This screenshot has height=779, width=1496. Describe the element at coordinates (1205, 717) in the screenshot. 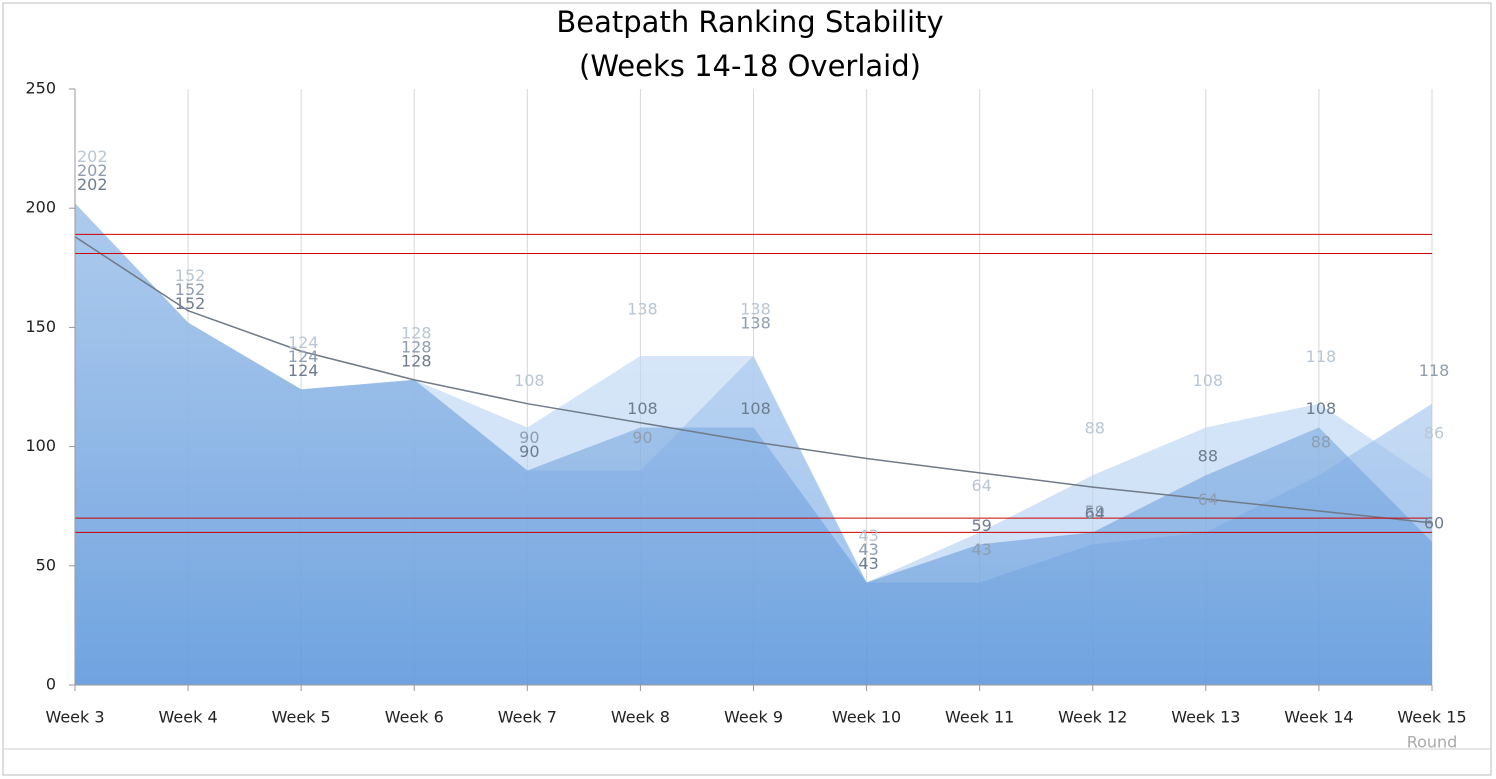

I see `x-tick-label: Week 13` at that location.